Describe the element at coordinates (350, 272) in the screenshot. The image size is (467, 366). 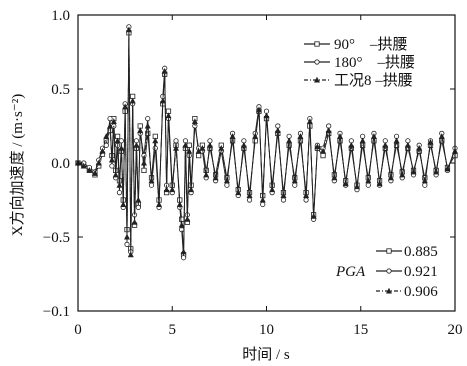
I see `pga-label: PGA` at that location.